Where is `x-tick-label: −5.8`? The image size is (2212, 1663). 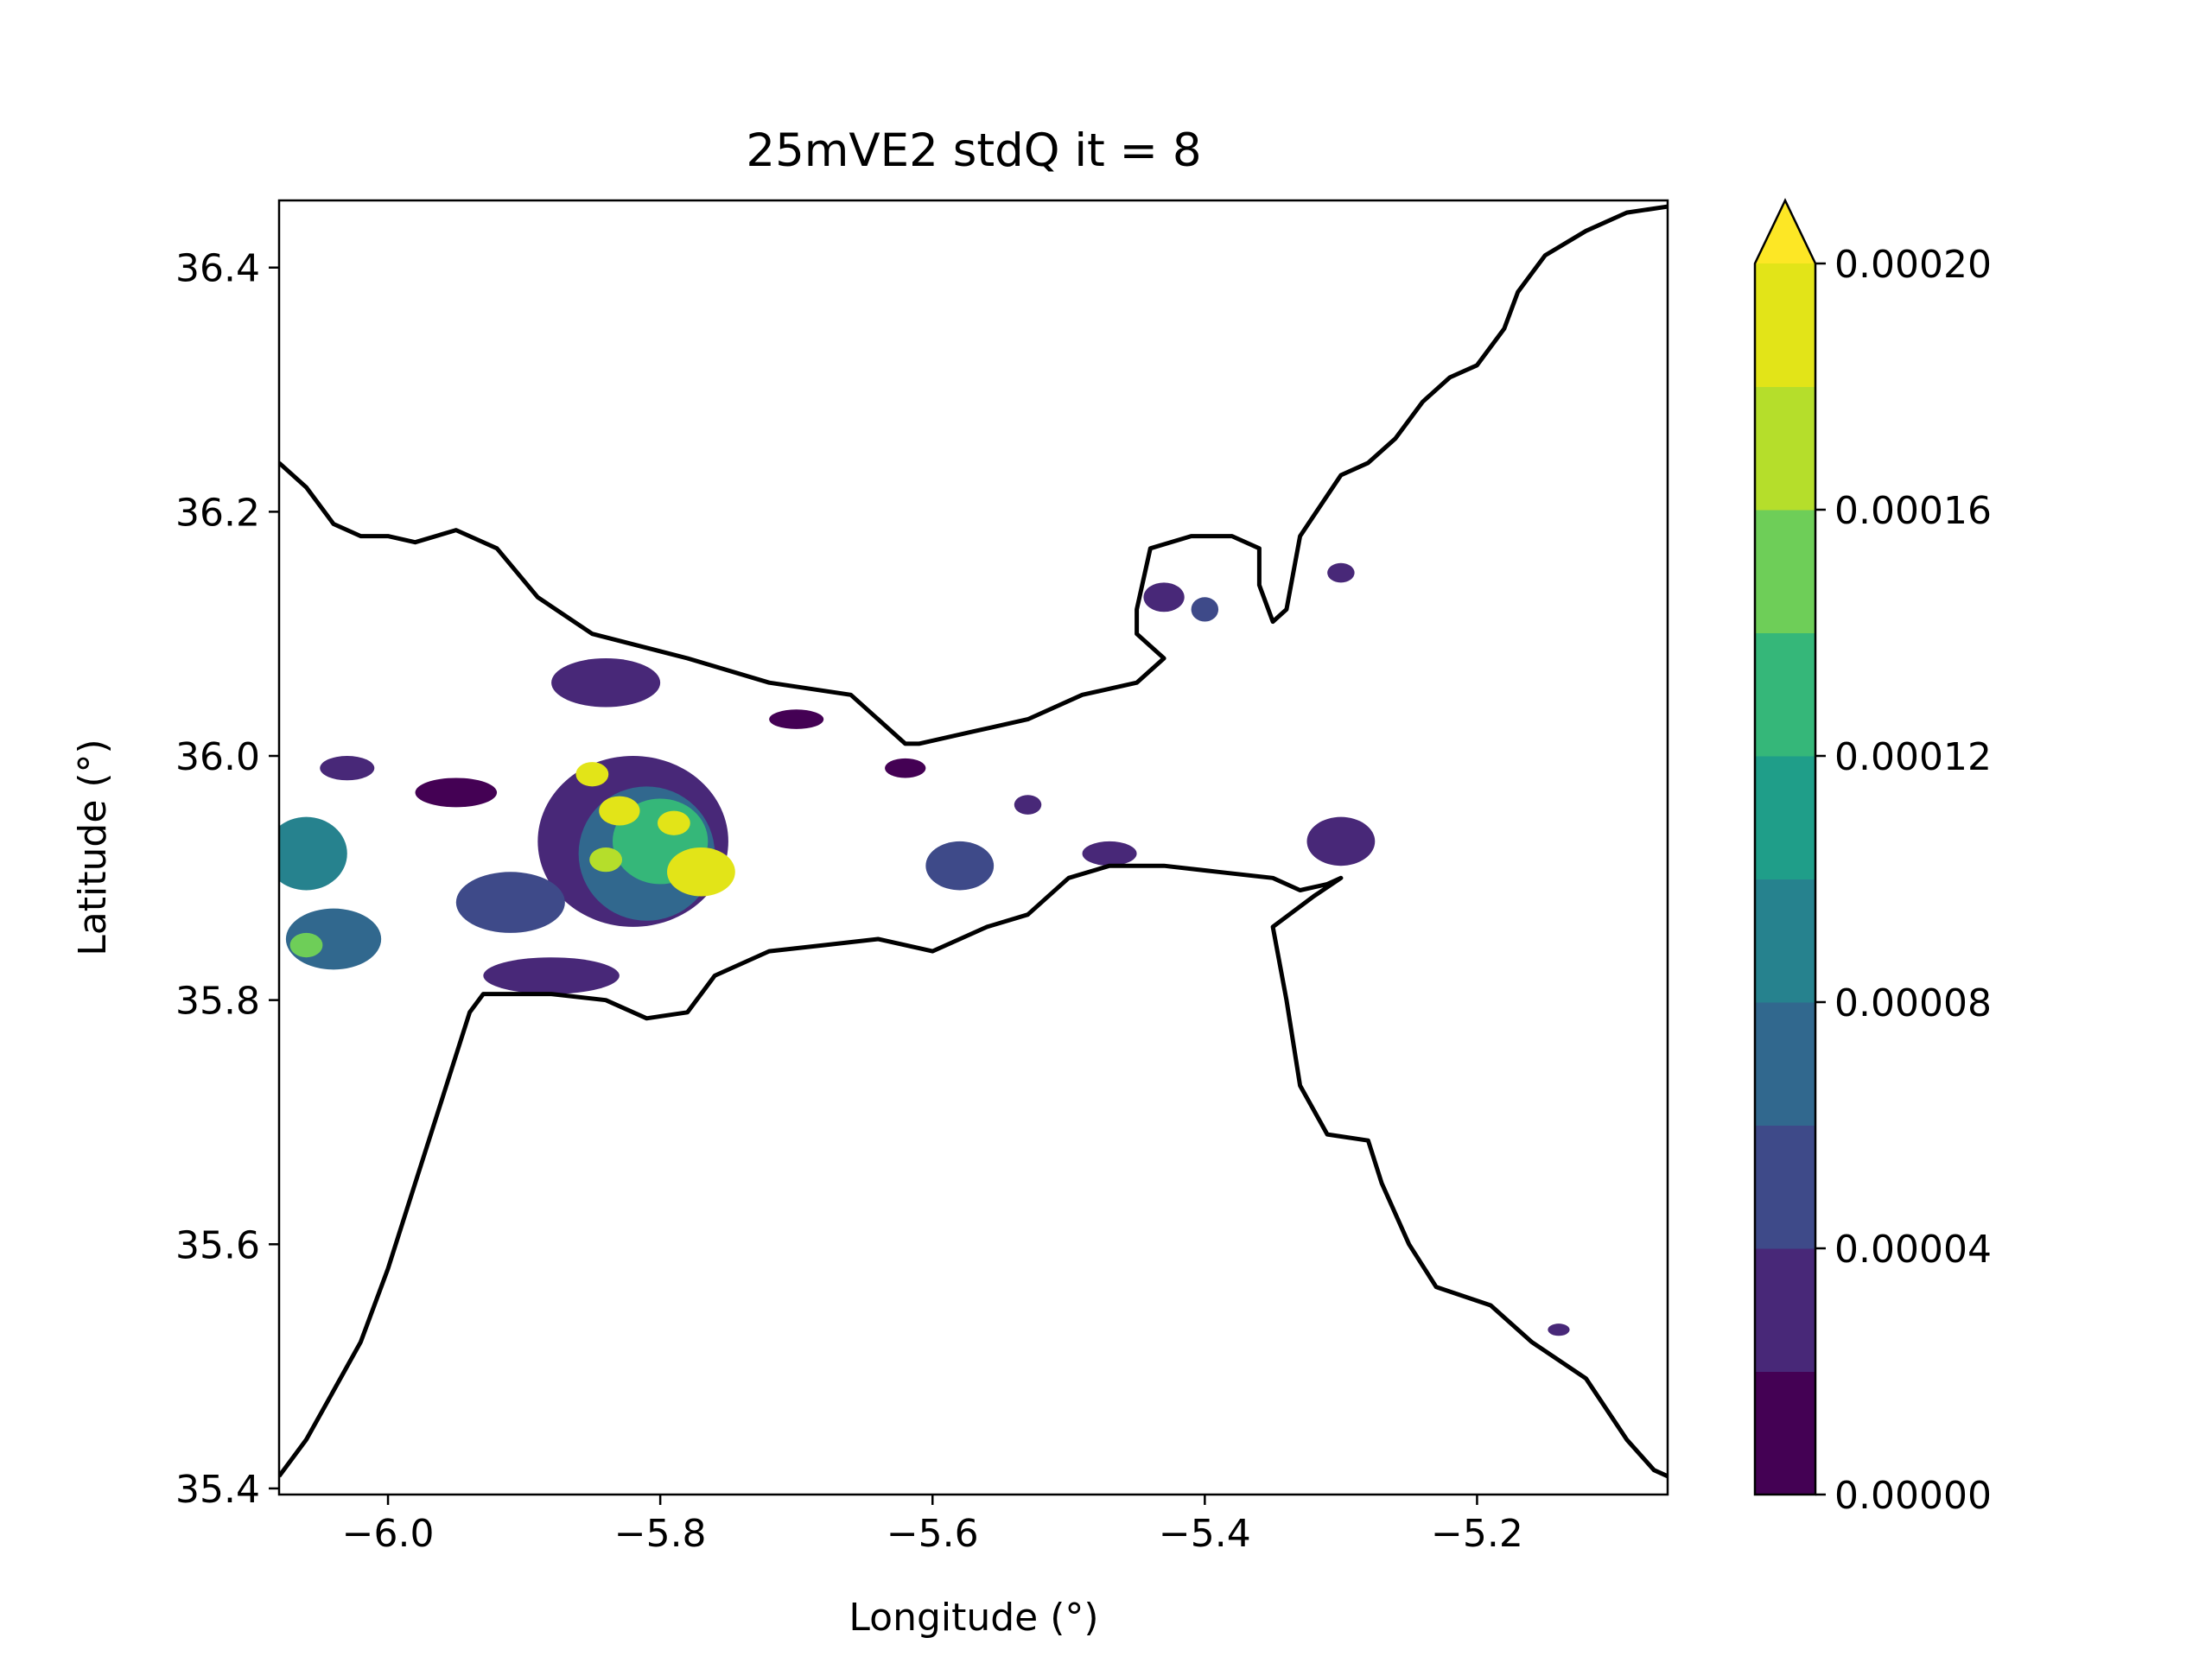 x-tick-label: −5.8 is located at coordinates (660, 1534).